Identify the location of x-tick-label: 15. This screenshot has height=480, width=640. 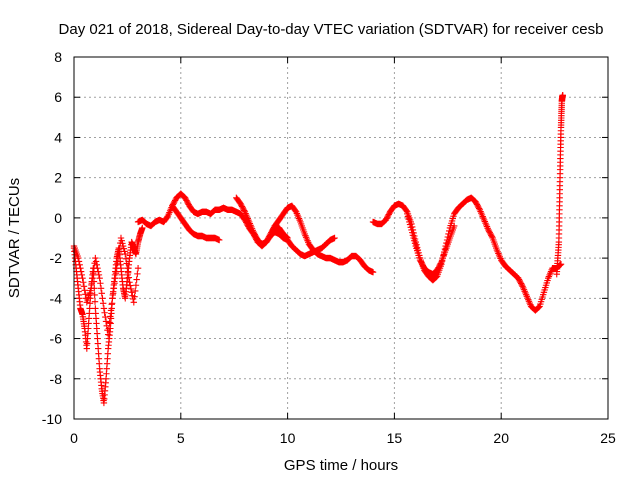
(395, 438).